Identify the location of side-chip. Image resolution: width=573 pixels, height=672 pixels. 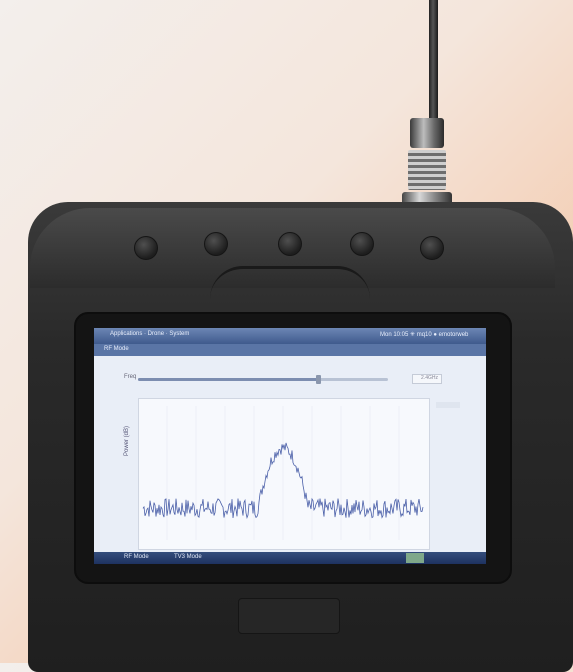
(448, 405).